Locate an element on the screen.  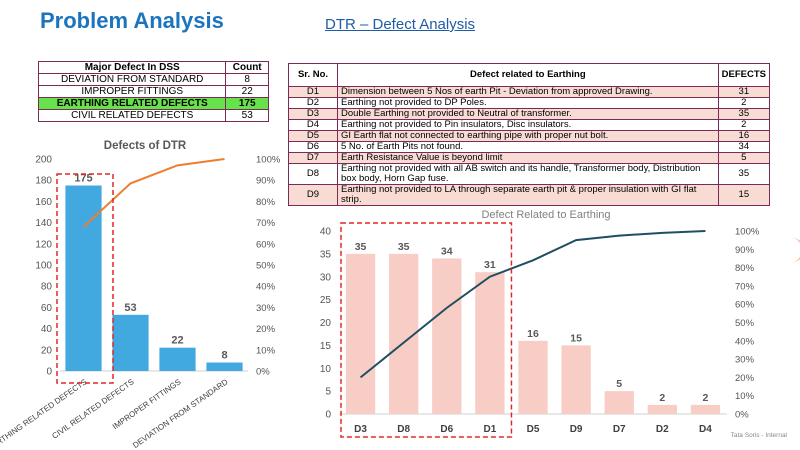
x-tick-label: D2 is located at coordinates (662, 429).